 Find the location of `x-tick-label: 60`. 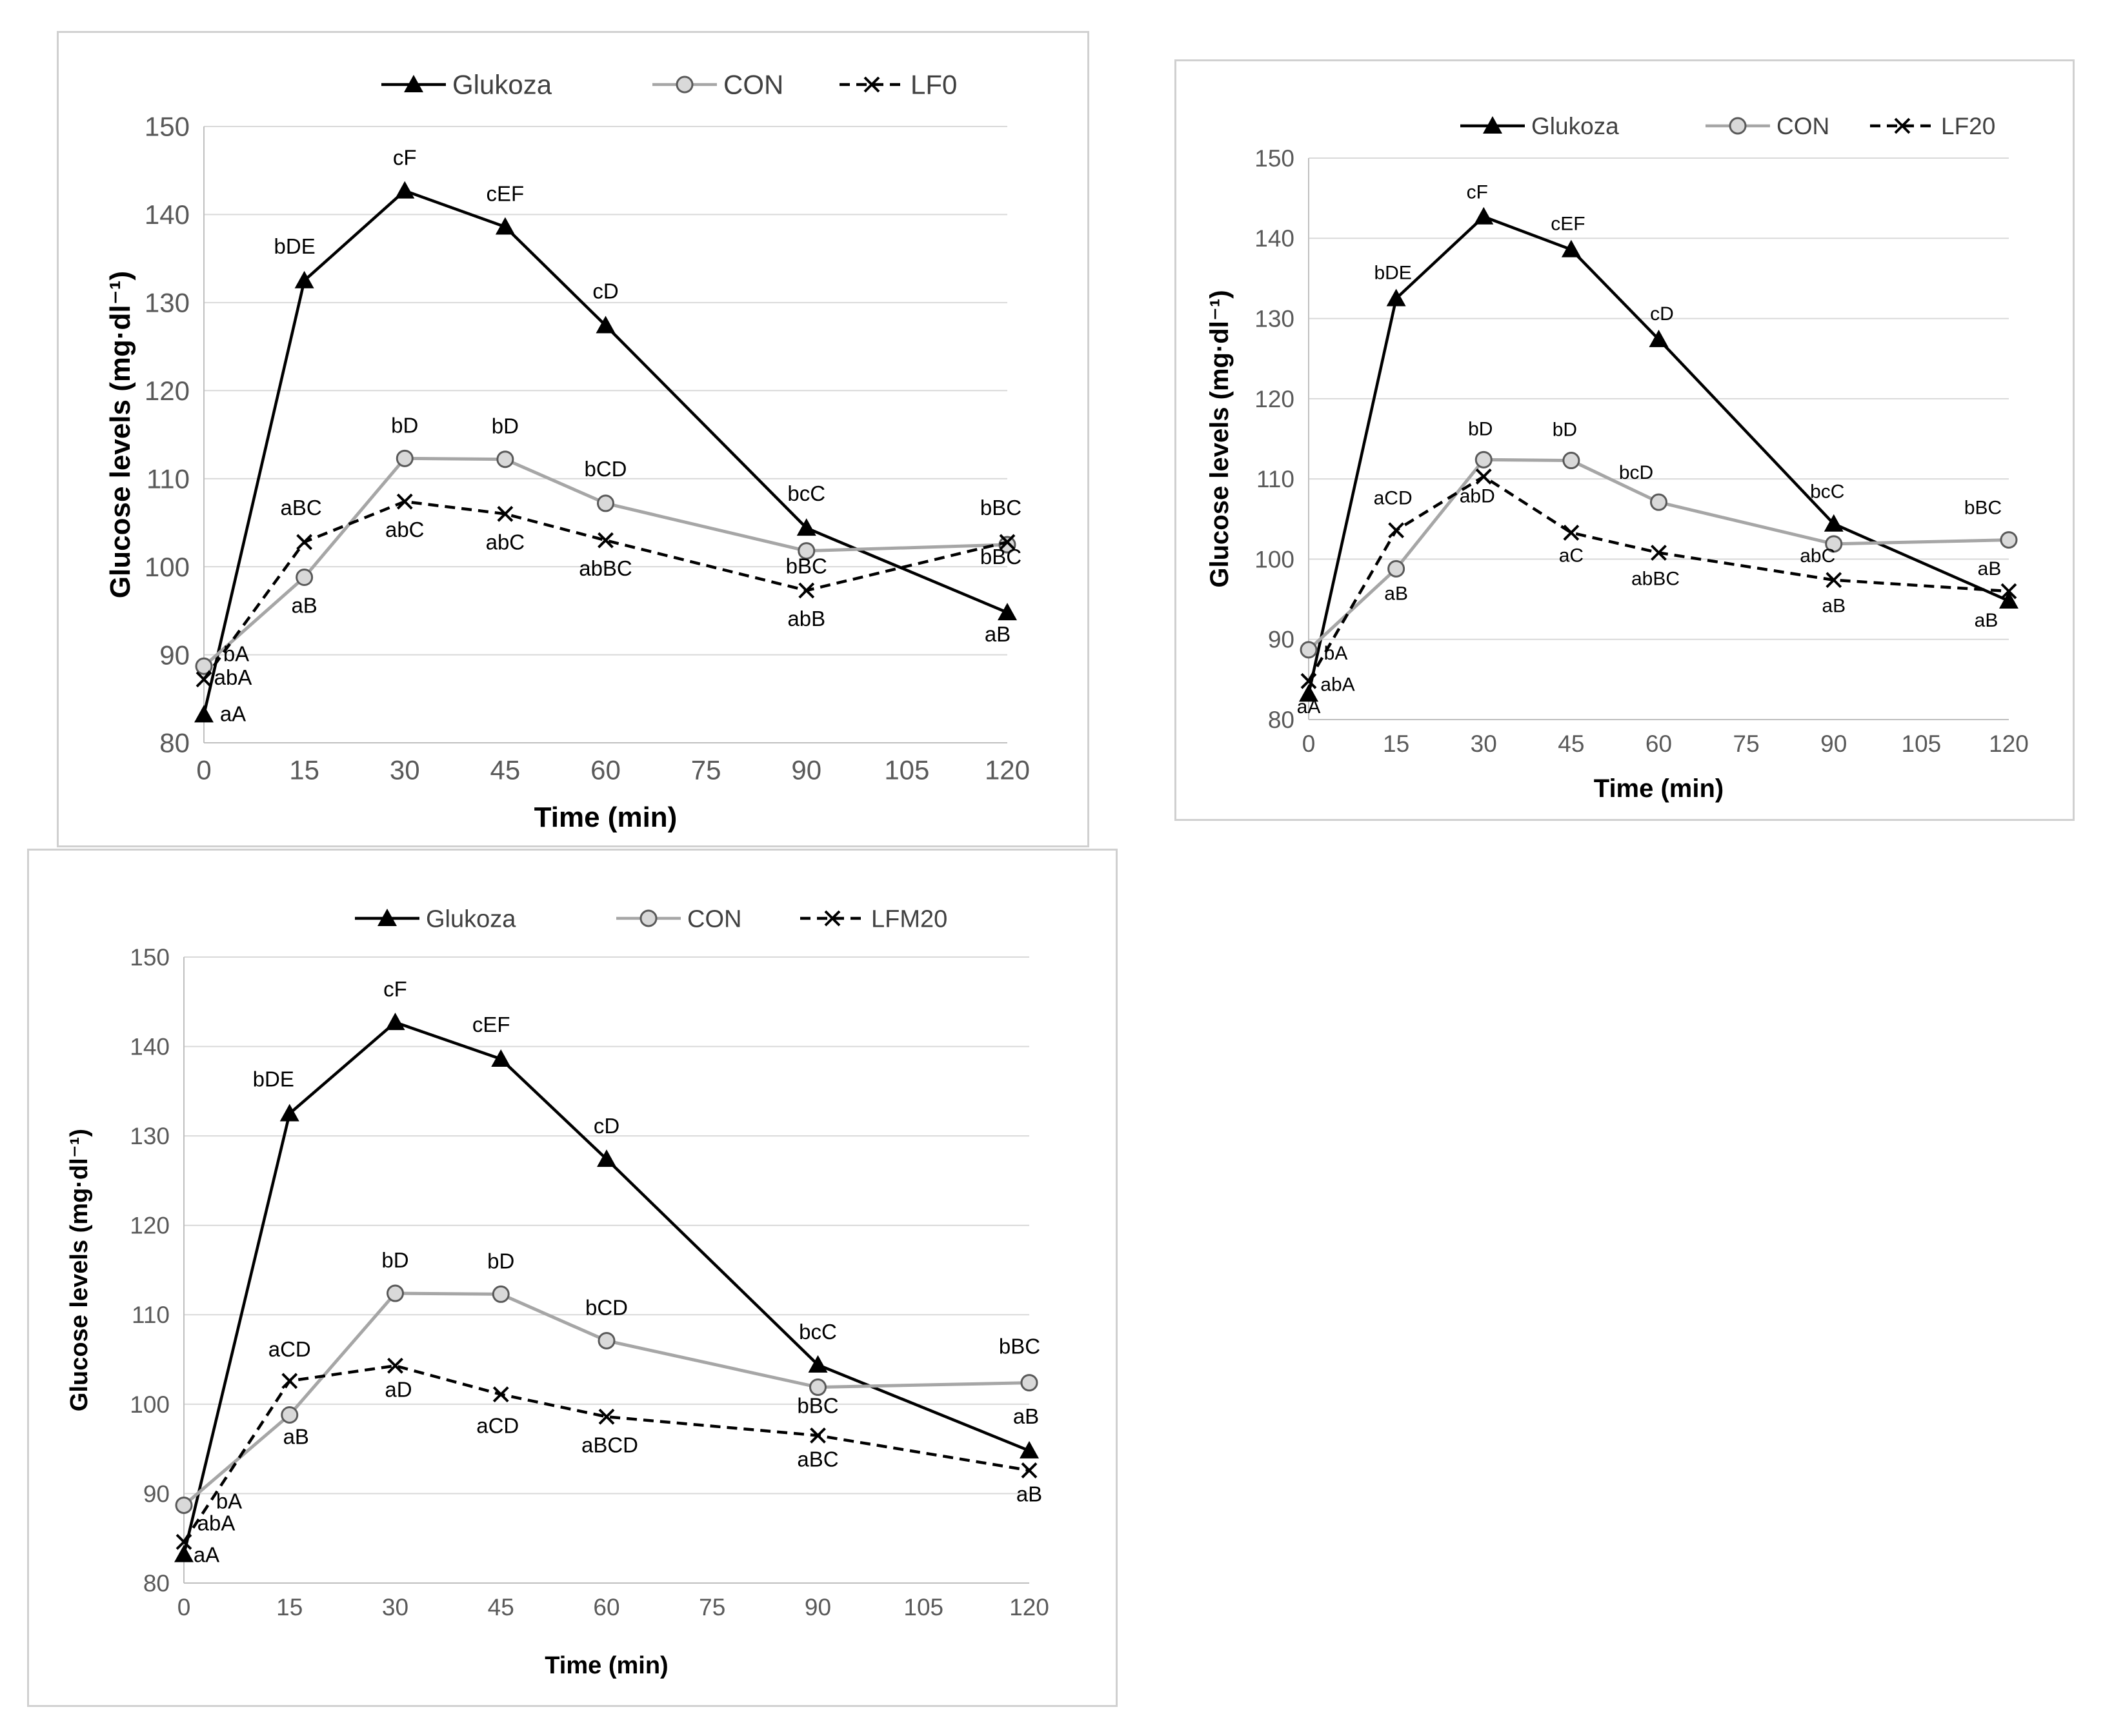

x-tick-label: 60 is located at coordinates (605, 770).